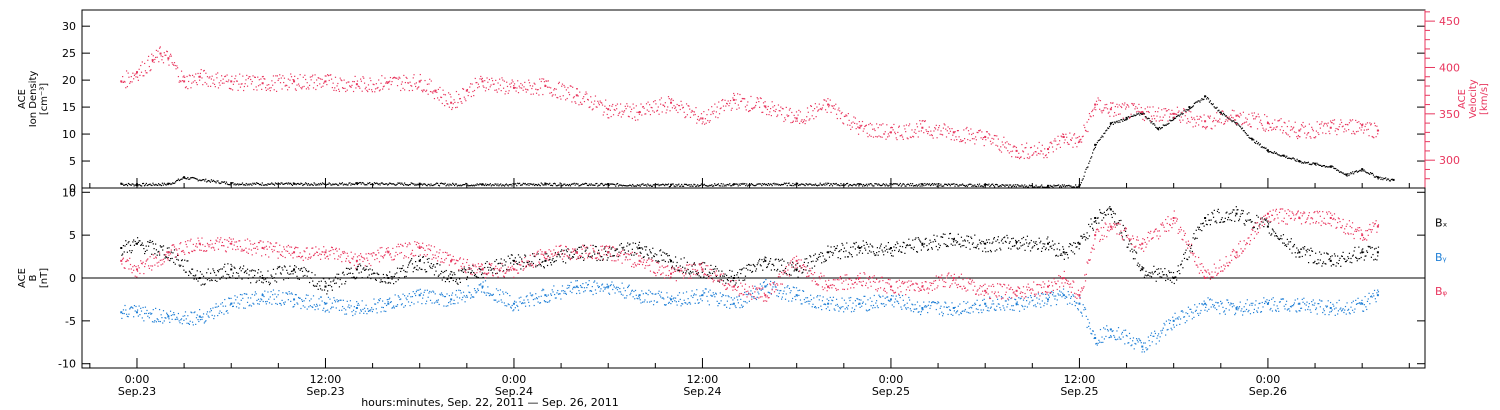 The width and height of the screenshot is (1500, 410). Describe the element at coordinates (69, 134) in the screenshot. I see `y-tick-label: 10` at that location.